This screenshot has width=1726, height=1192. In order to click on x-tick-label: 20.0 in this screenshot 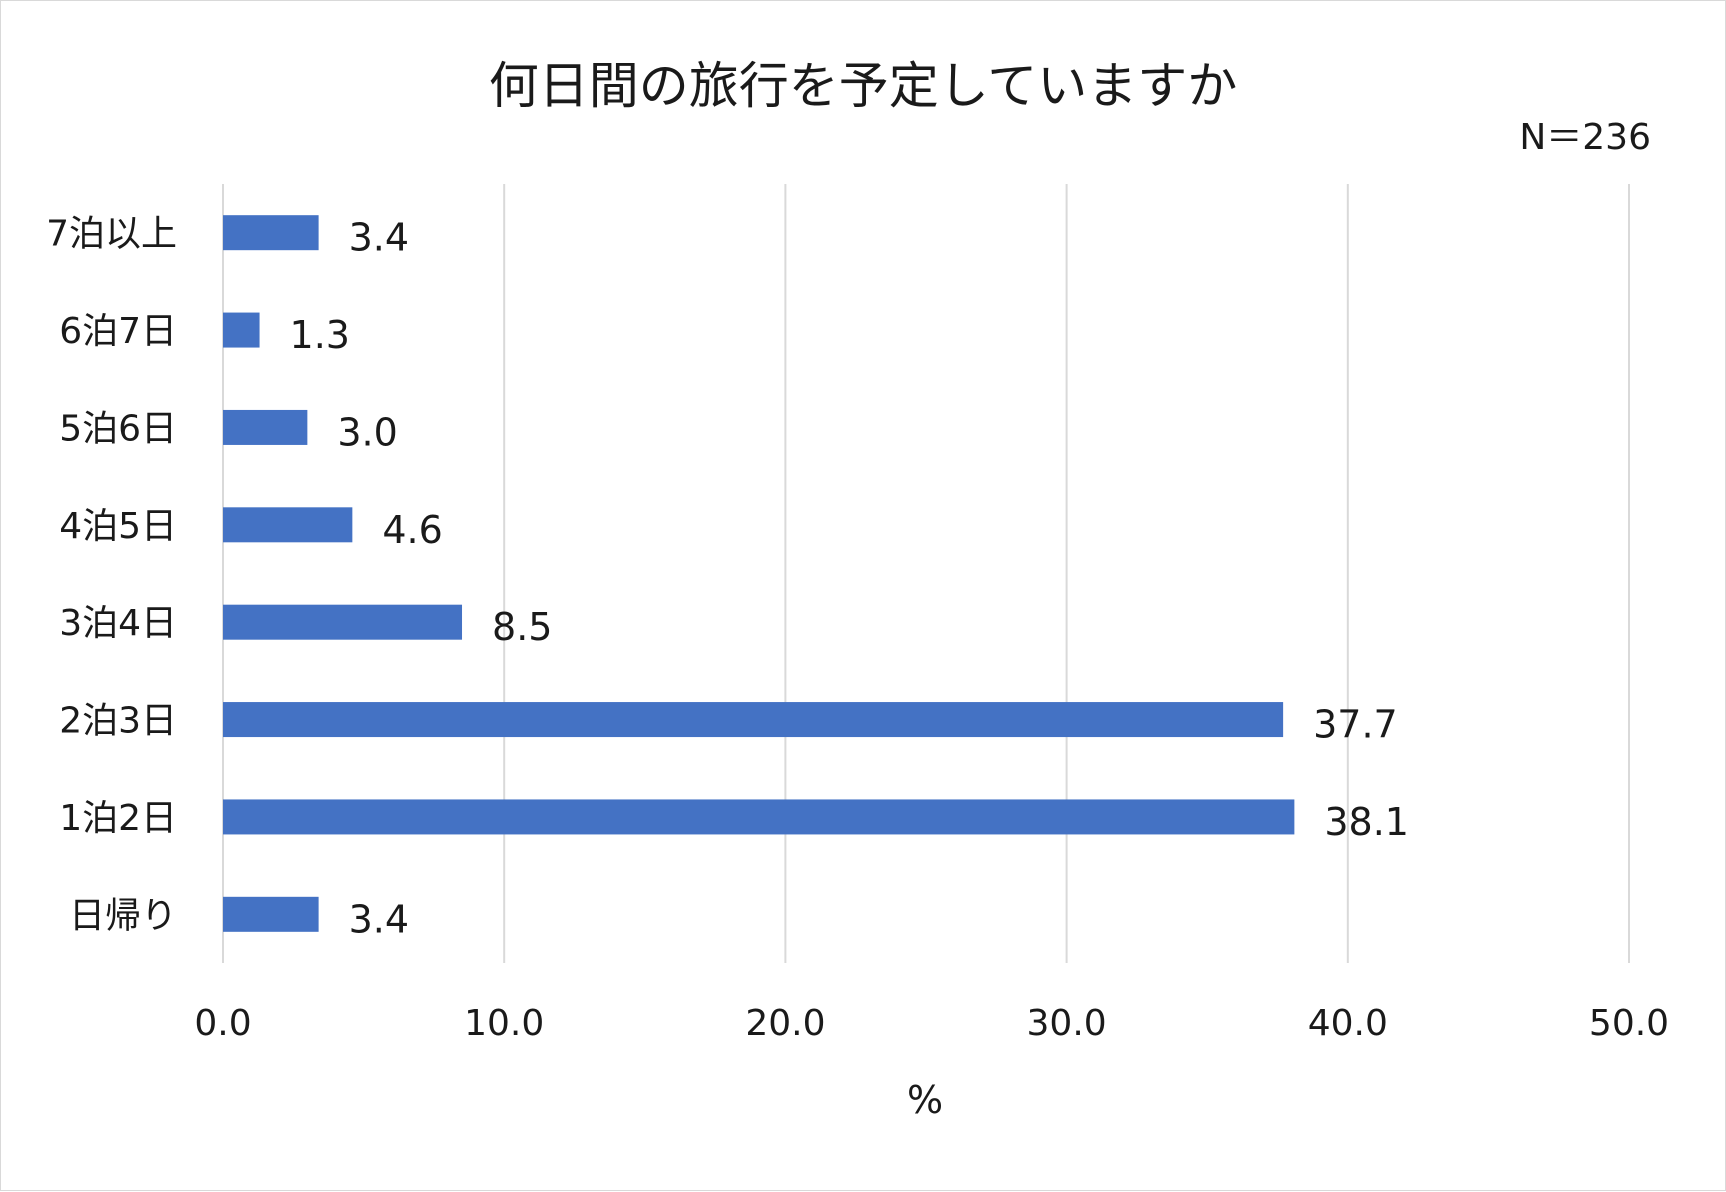, I will do `click(785, 1023)`.